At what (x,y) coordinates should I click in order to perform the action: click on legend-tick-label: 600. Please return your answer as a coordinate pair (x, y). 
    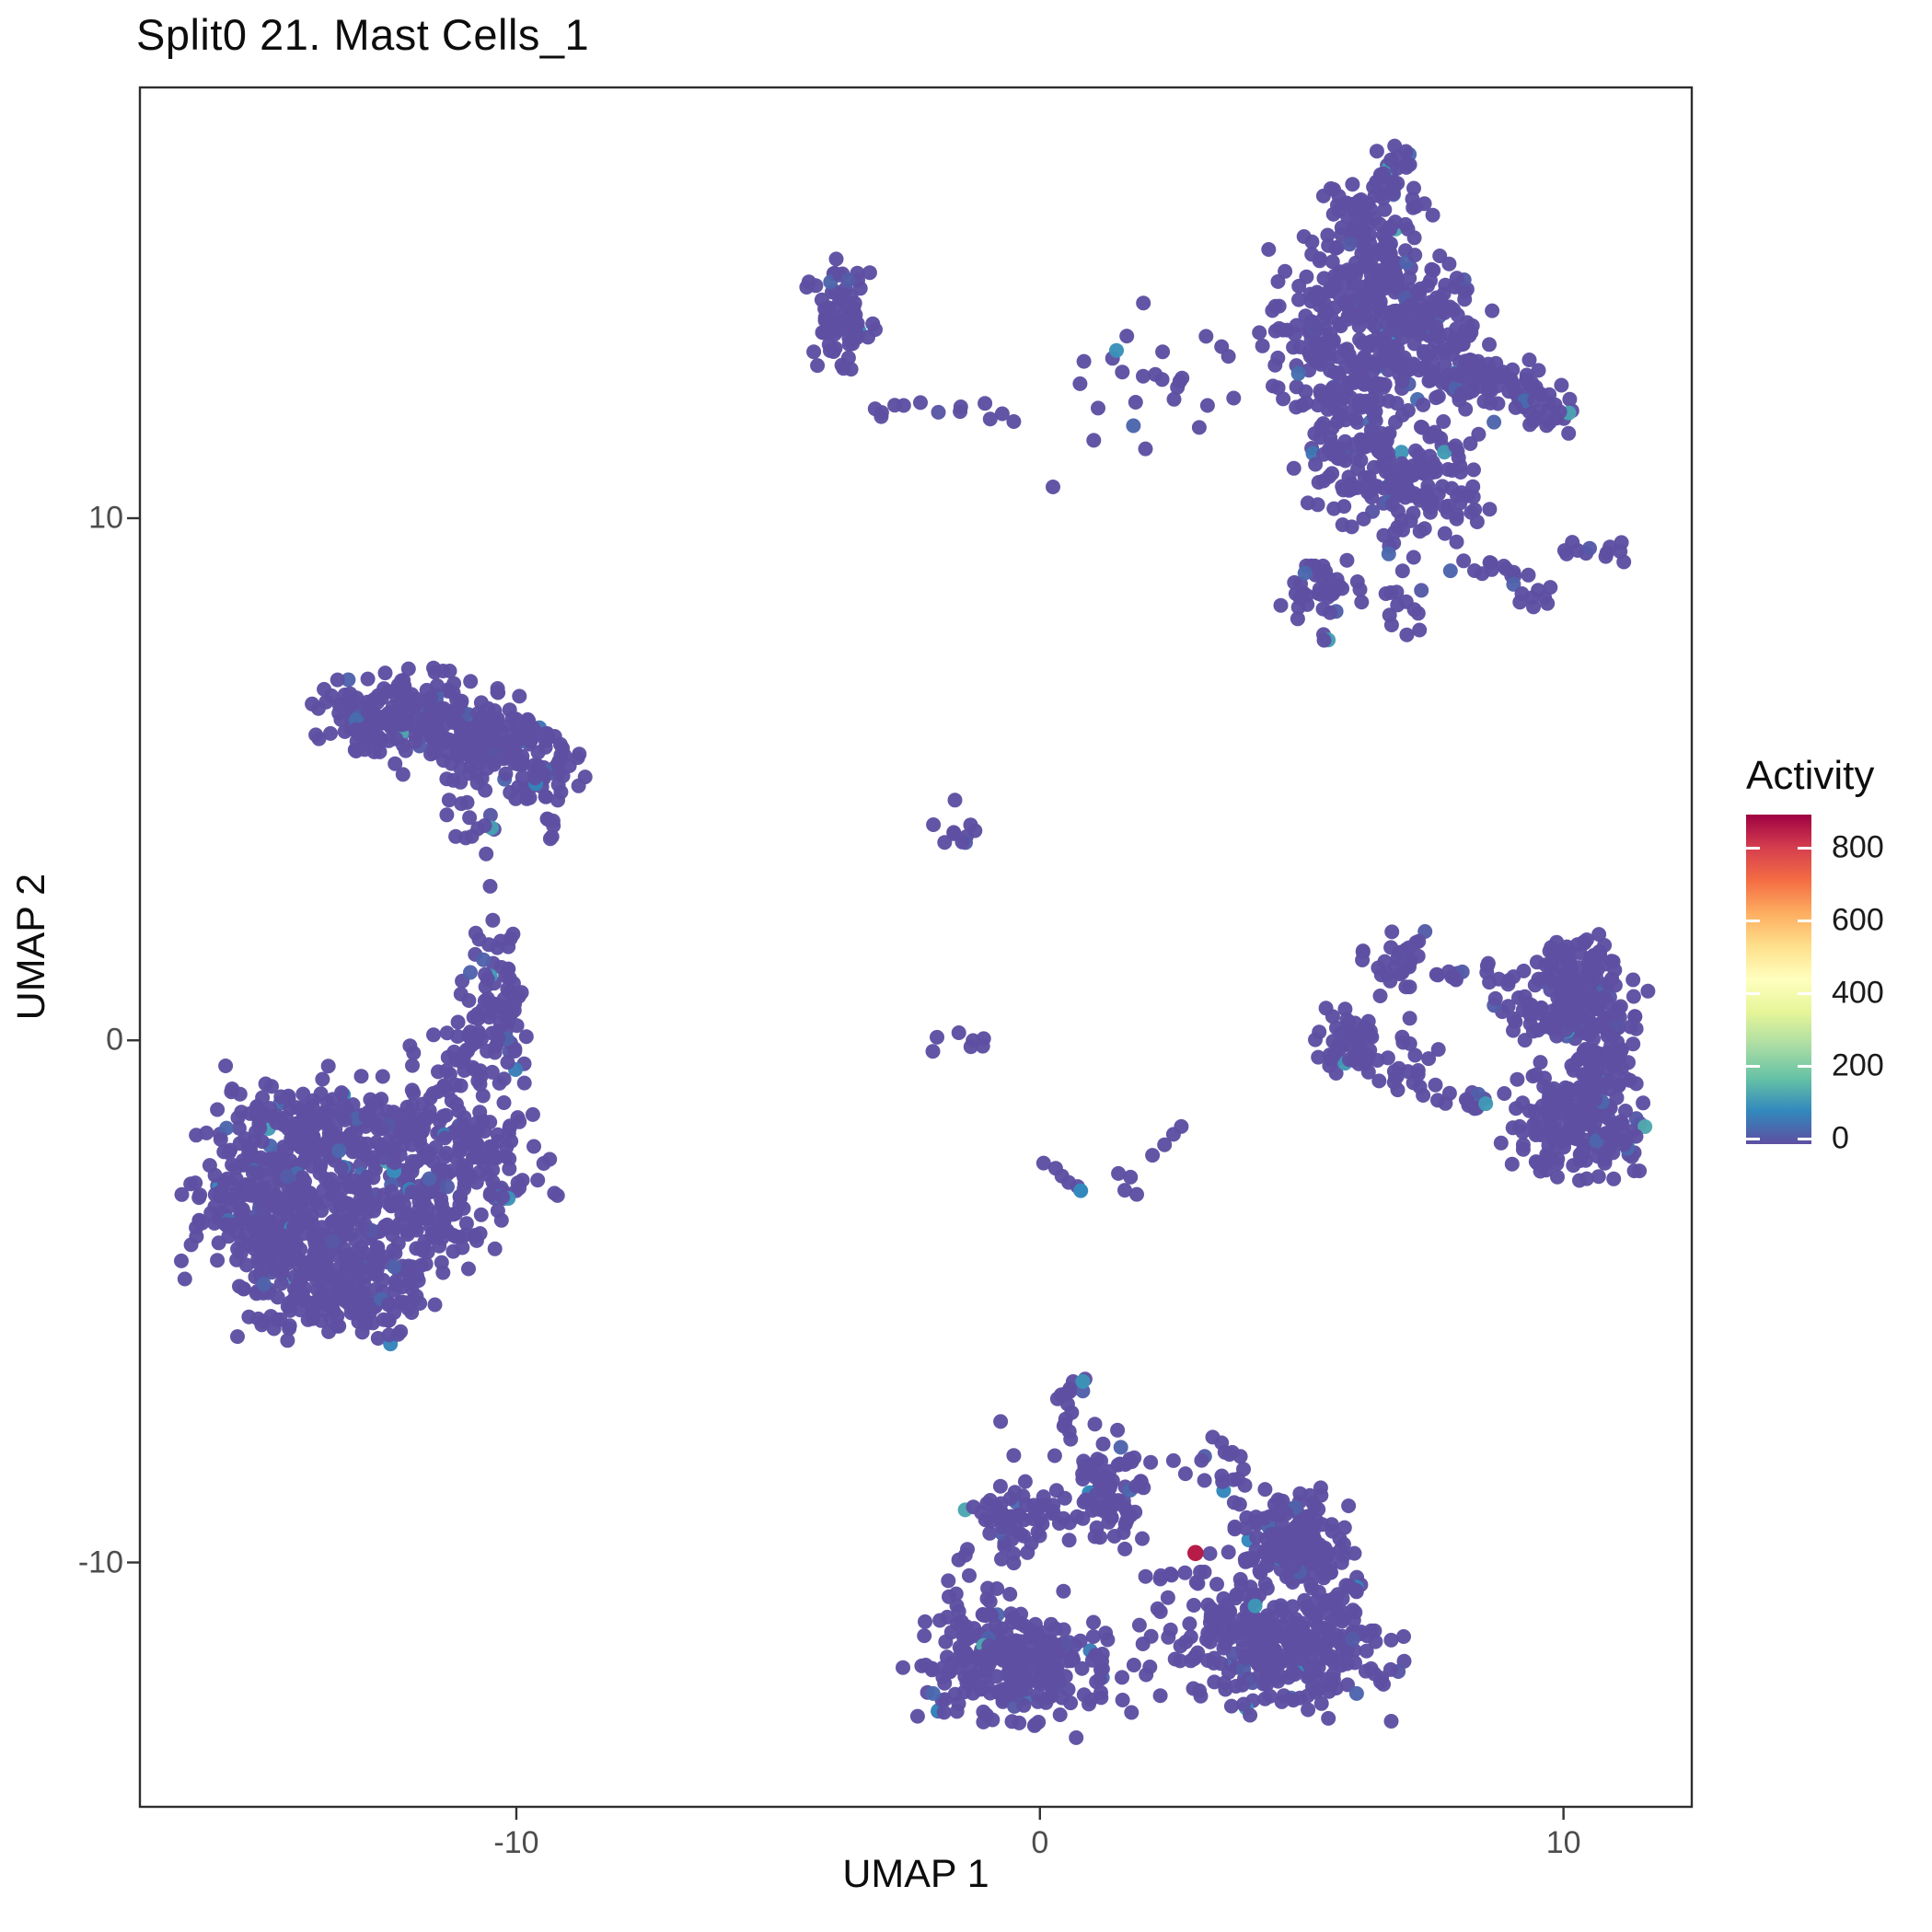
    Looking at the image, I should click on (1858, 920).